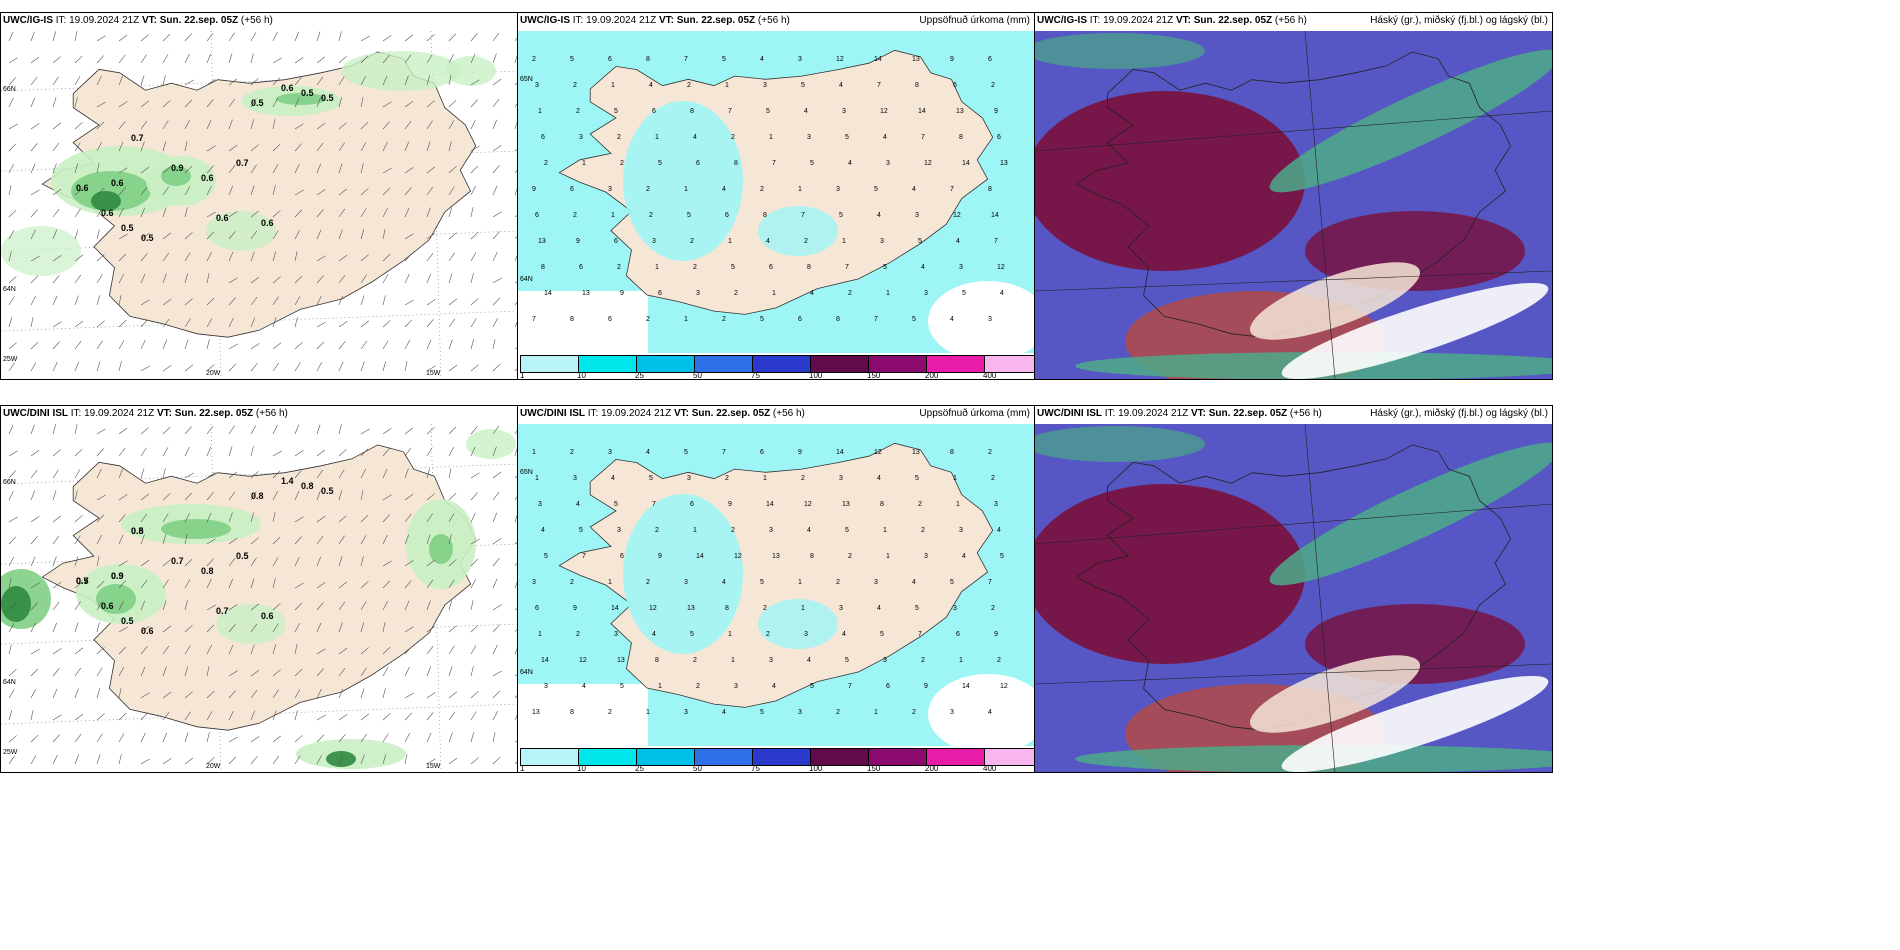 This screenshot has height=950, width=1900. I want to click on colorbar-tick: 100, so click(816, 375).